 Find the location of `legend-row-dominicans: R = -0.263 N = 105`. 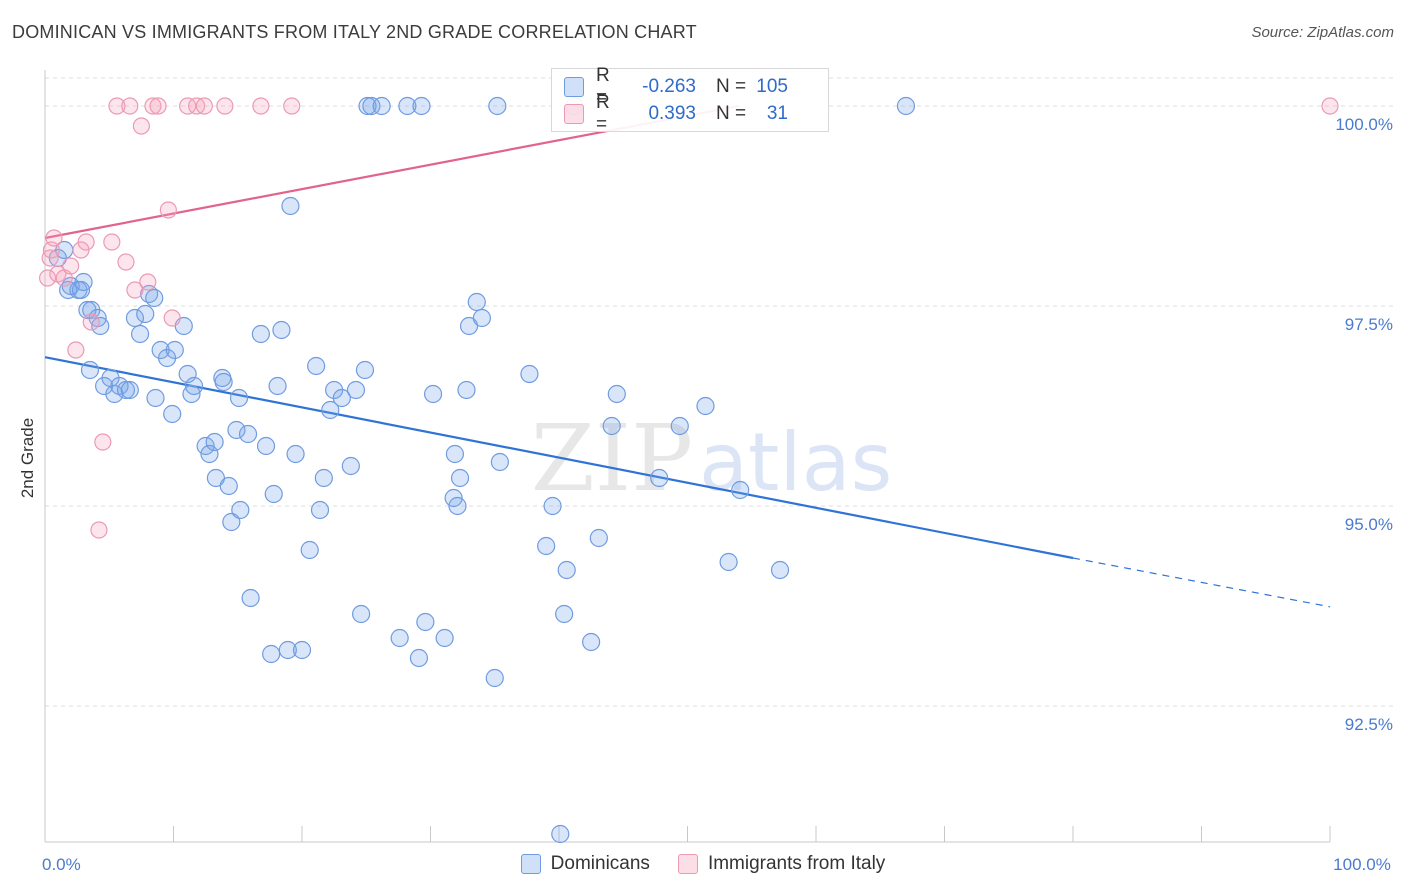

legend-row-dominicans: R = -0.263 N = 105 is located at coordinates (676, 86).